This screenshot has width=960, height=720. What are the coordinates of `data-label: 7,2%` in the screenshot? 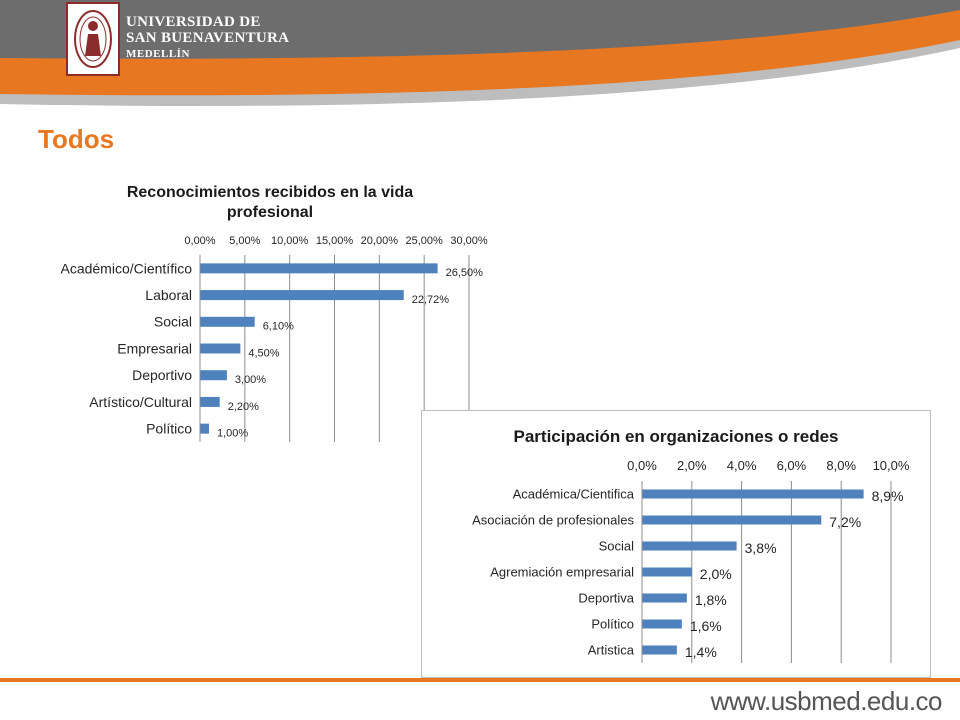 It's located at (845, 522).